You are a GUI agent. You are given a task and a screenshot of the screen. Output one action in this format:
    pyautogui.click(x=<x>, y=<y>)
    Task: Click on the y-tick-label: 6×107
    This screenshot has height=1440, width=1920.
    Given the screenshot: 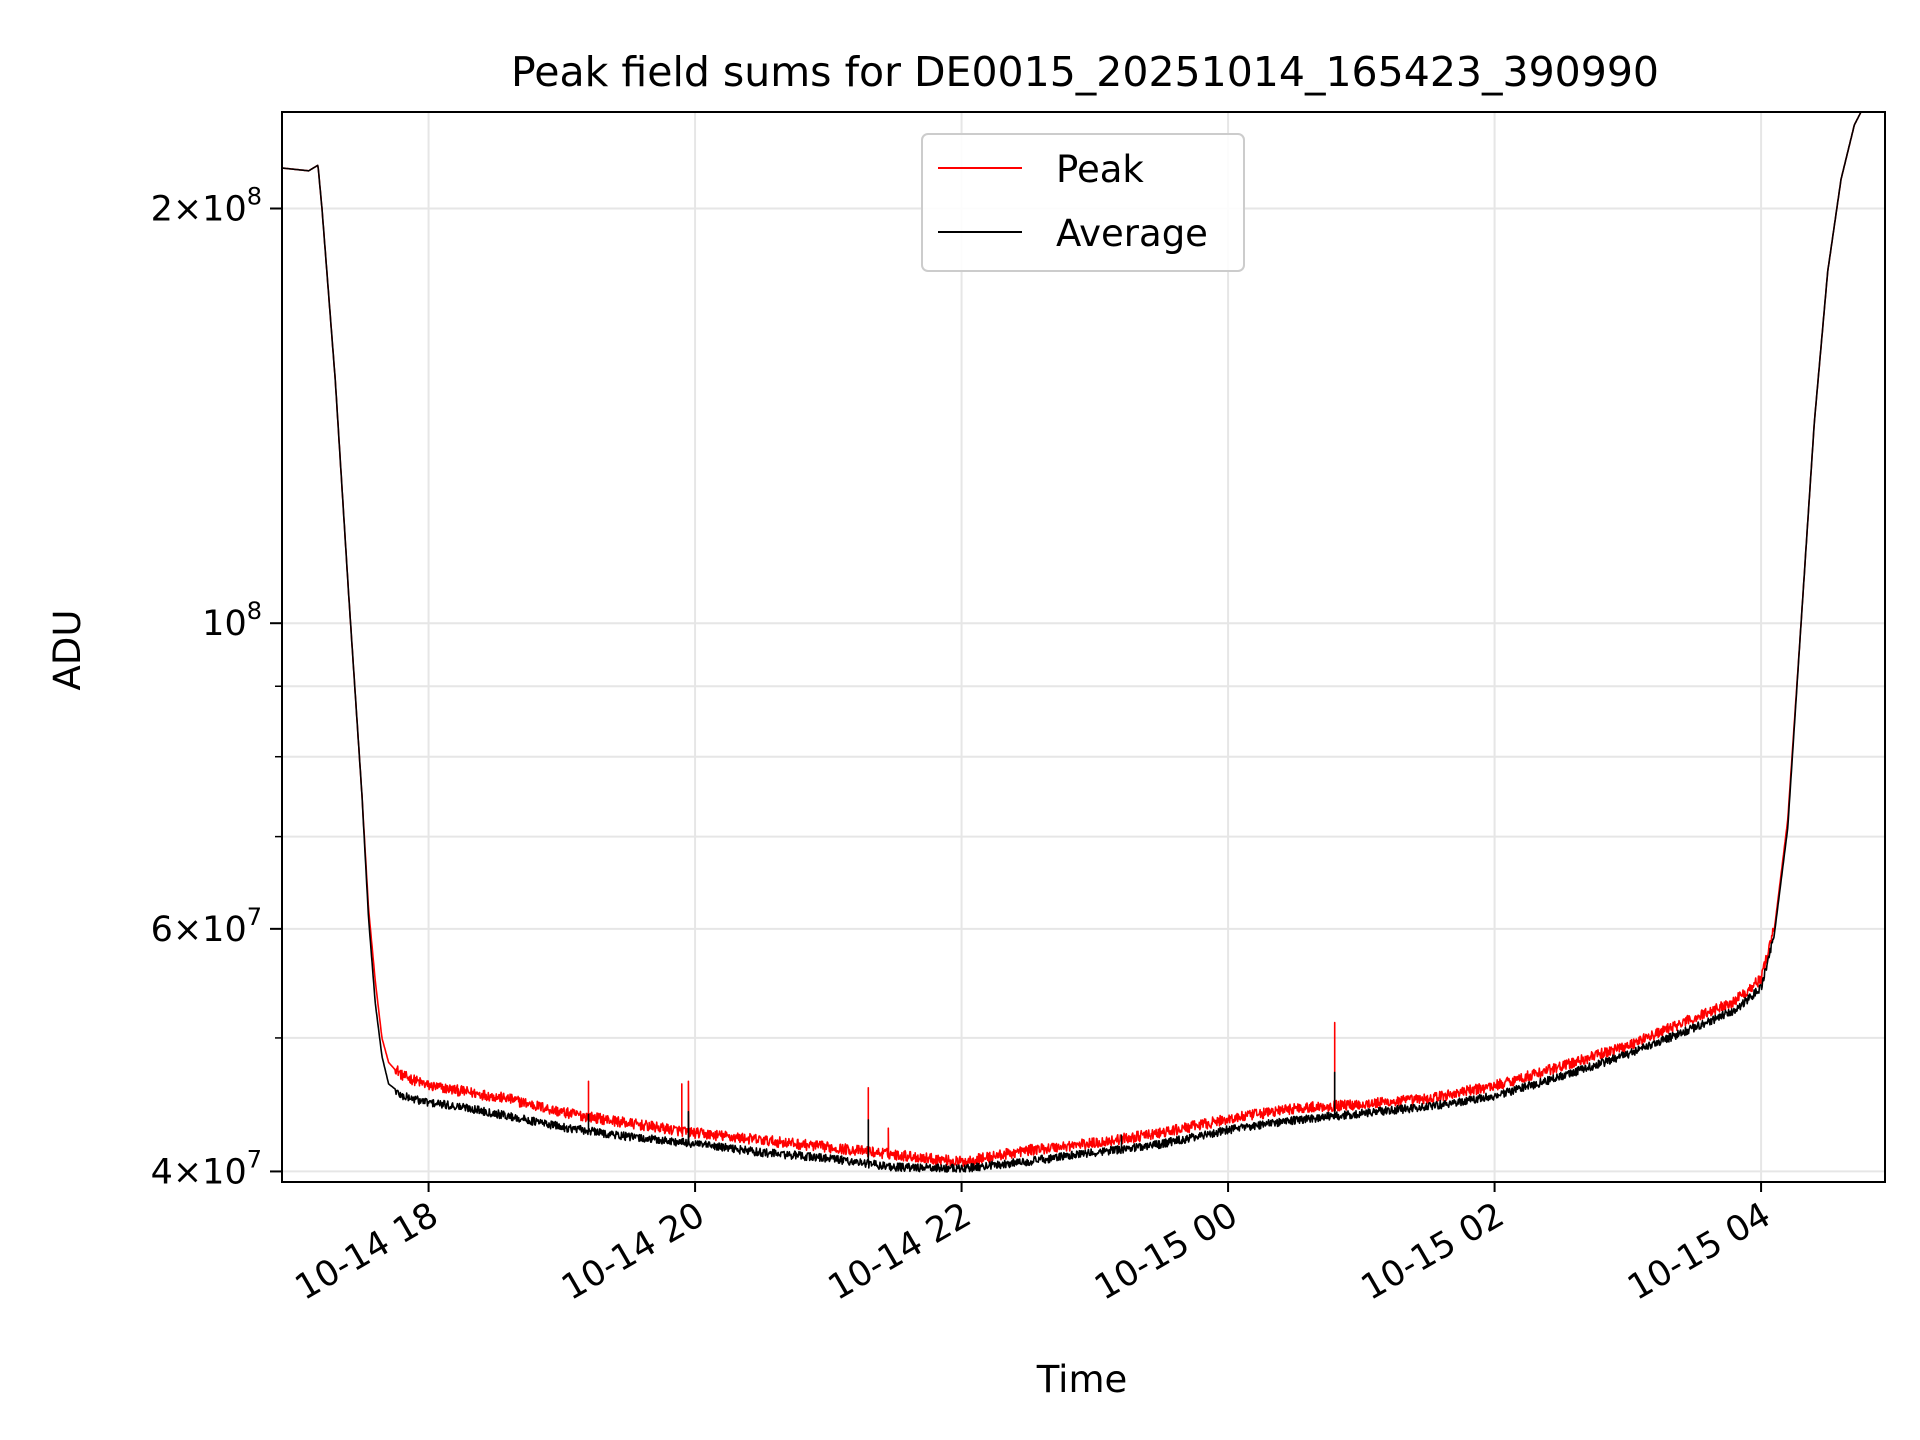 What is the action you would take?
    pyautogui.click(x=206, y=926)
    